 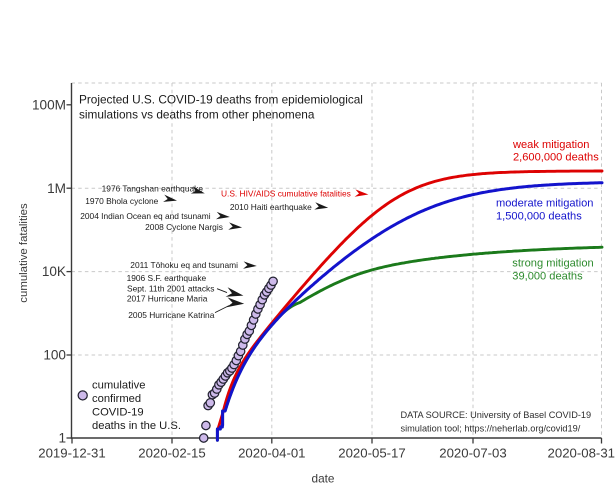 What do you see at coordinates (539, 217) in the screenshot?
I see `svg-text: 1,500,000 deaths` at bounding box center [539, 217].